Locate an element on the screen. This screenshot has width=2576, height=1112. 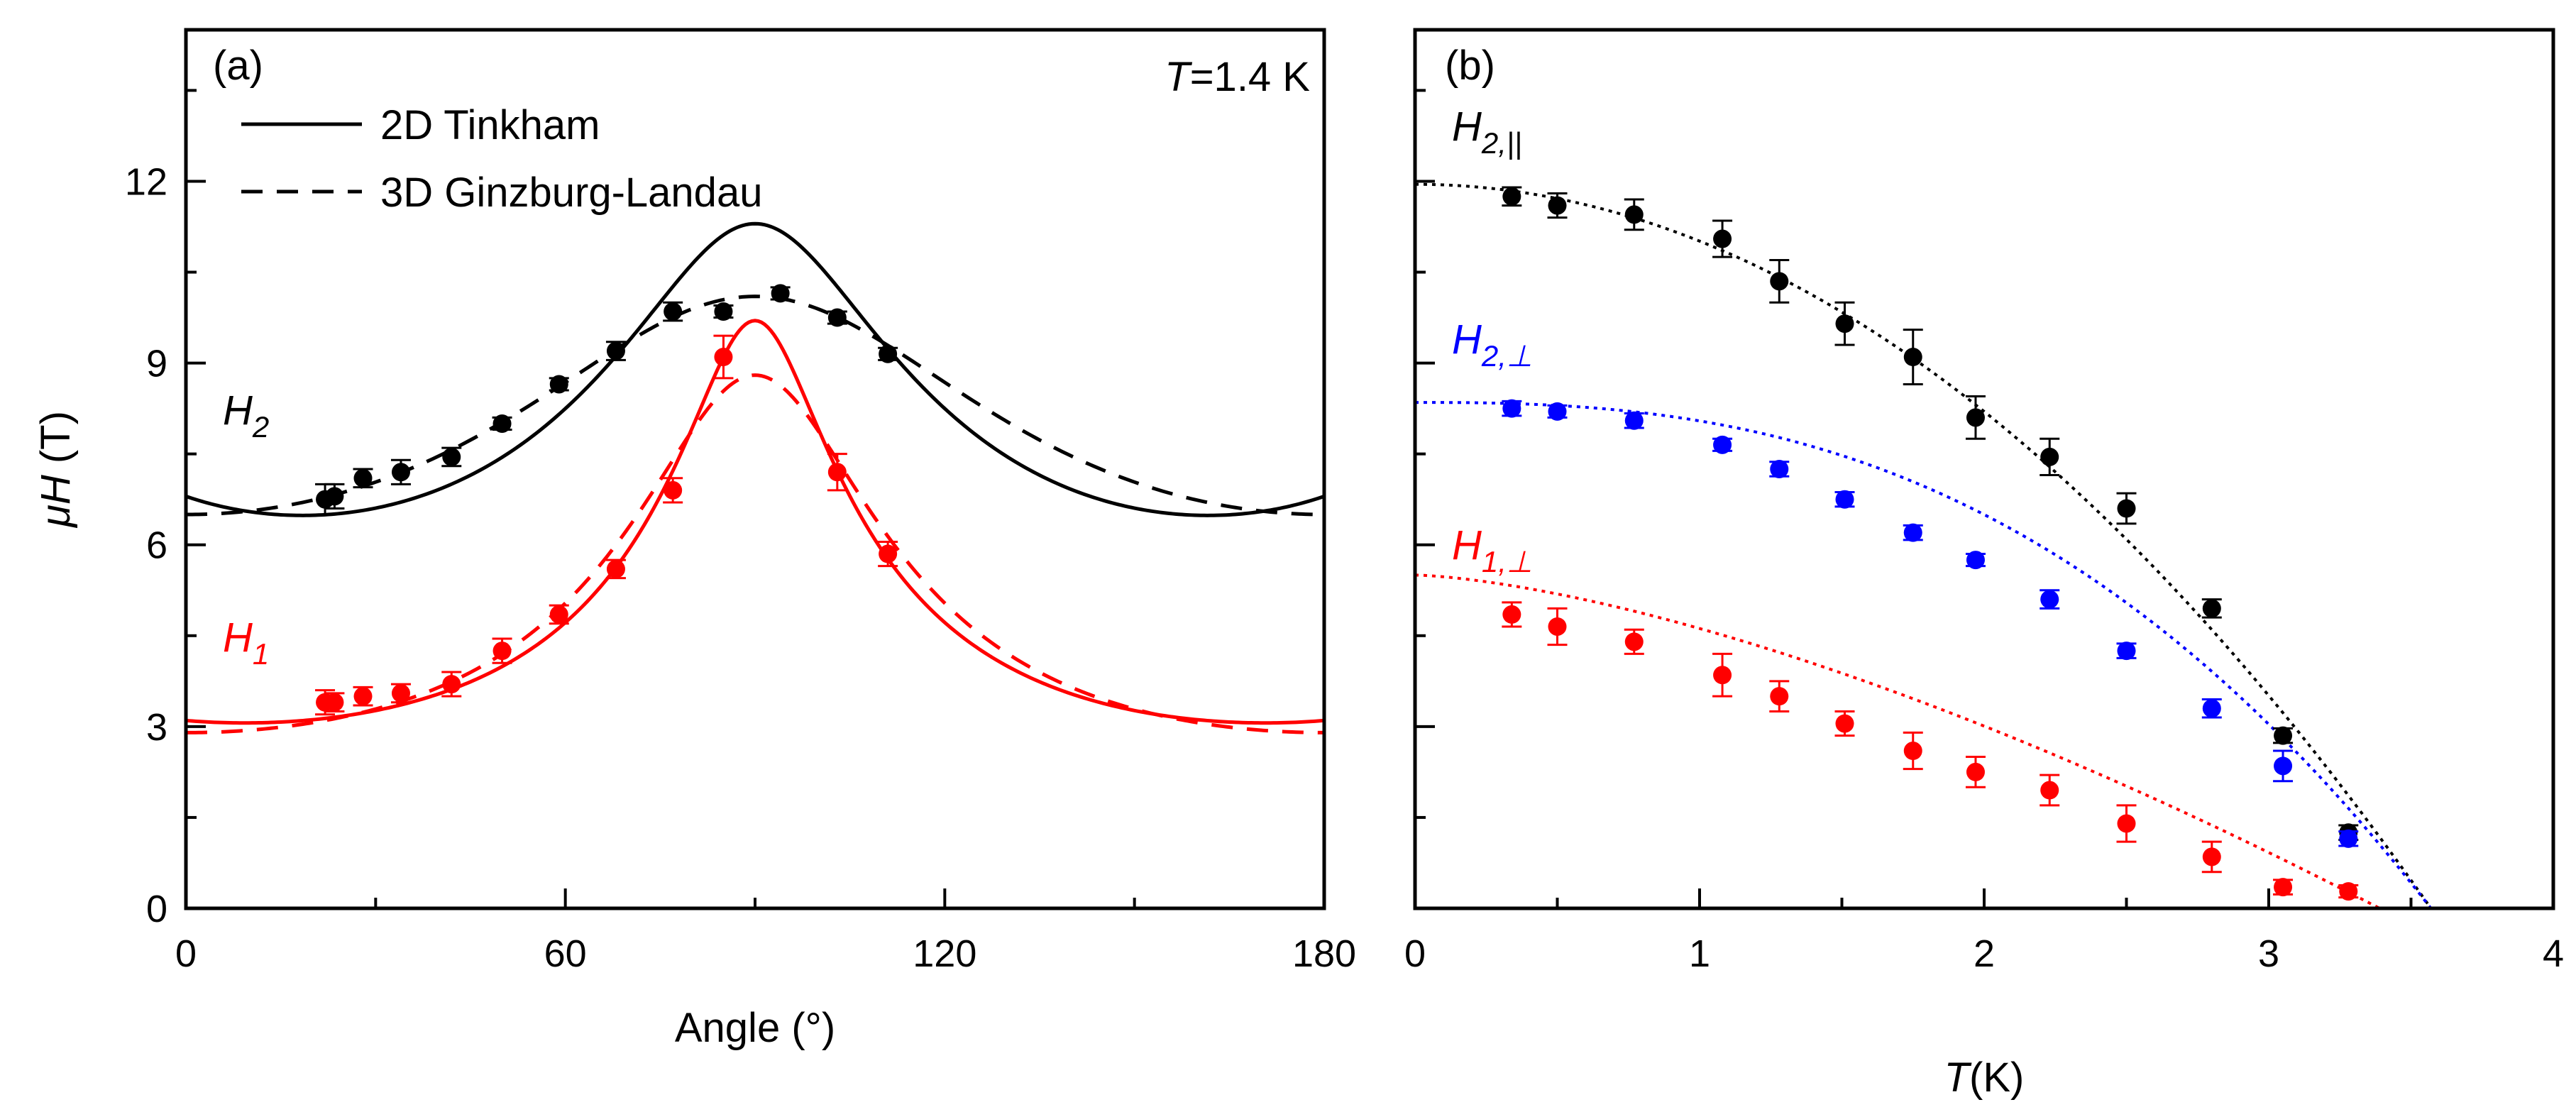
a-y-tick-label: 6 is located at coordinates (156, 545).